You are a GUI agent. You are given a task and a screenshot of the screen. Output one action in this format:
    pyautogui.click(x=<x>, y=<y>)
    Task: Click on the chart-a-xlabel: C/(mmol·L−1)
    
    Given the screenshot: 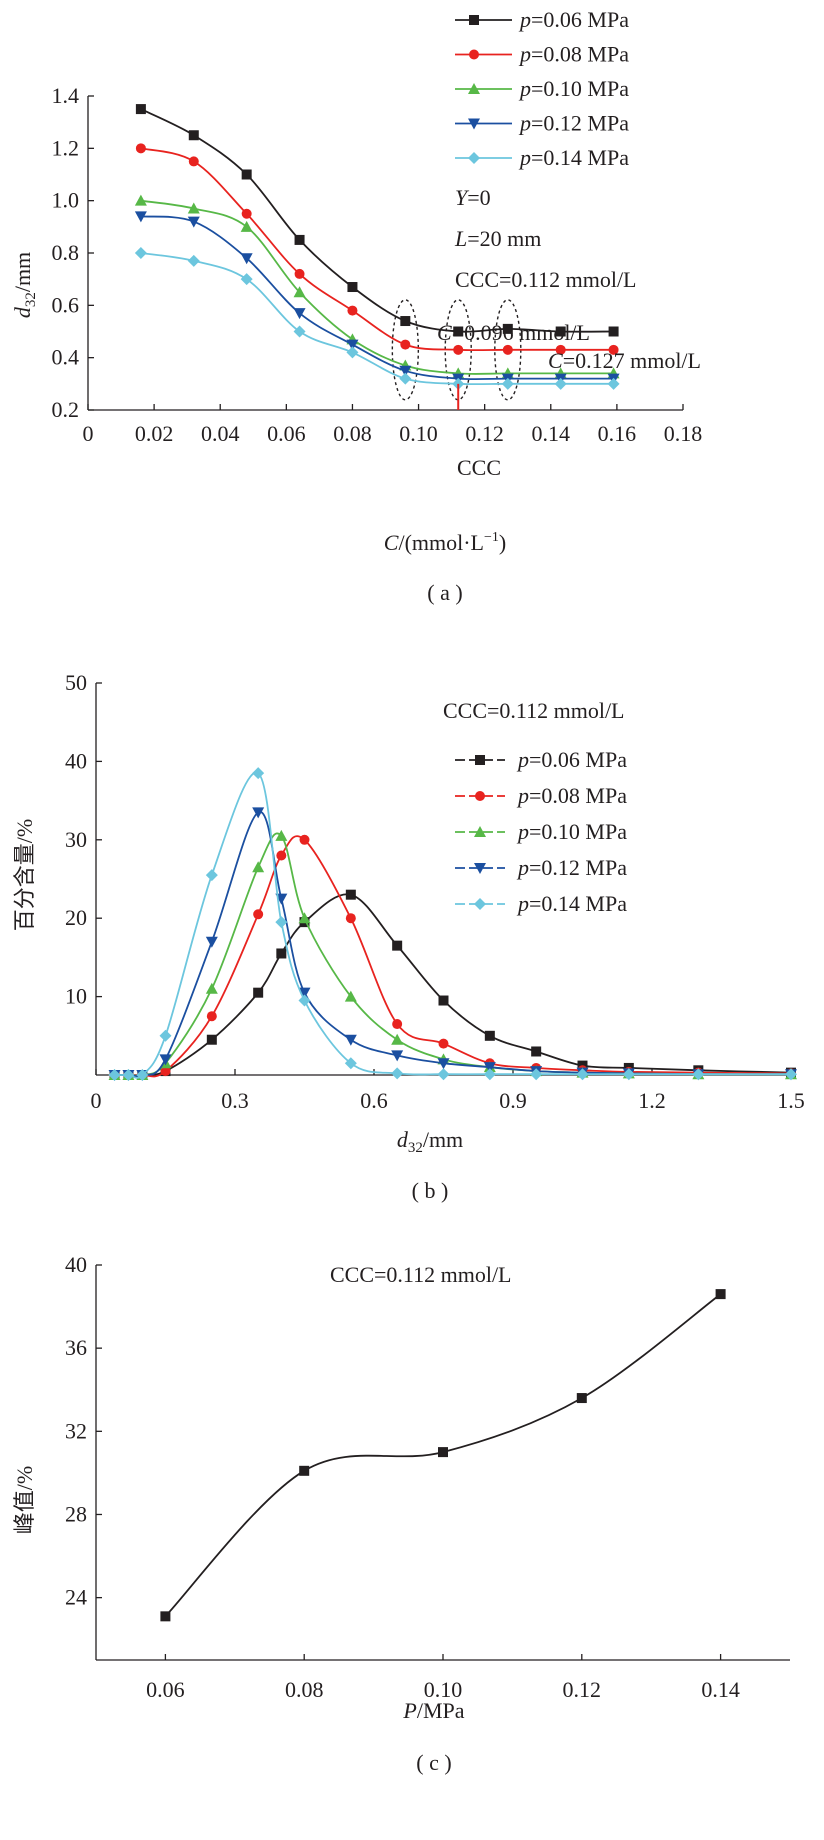 What is the action you would take?
    pyautogui.click(x=445, y=542)
    